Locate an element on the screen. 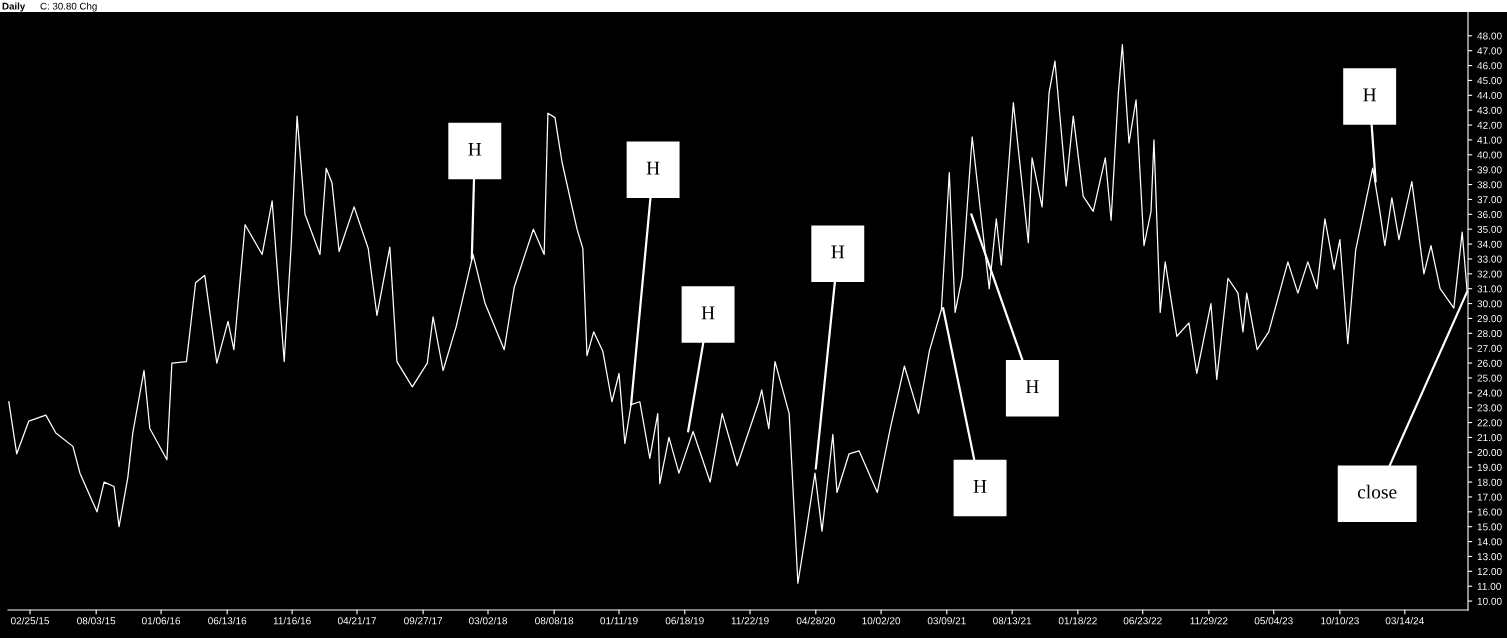  x-tick-label: 03/02/18 is located at coordinates (488, 620).